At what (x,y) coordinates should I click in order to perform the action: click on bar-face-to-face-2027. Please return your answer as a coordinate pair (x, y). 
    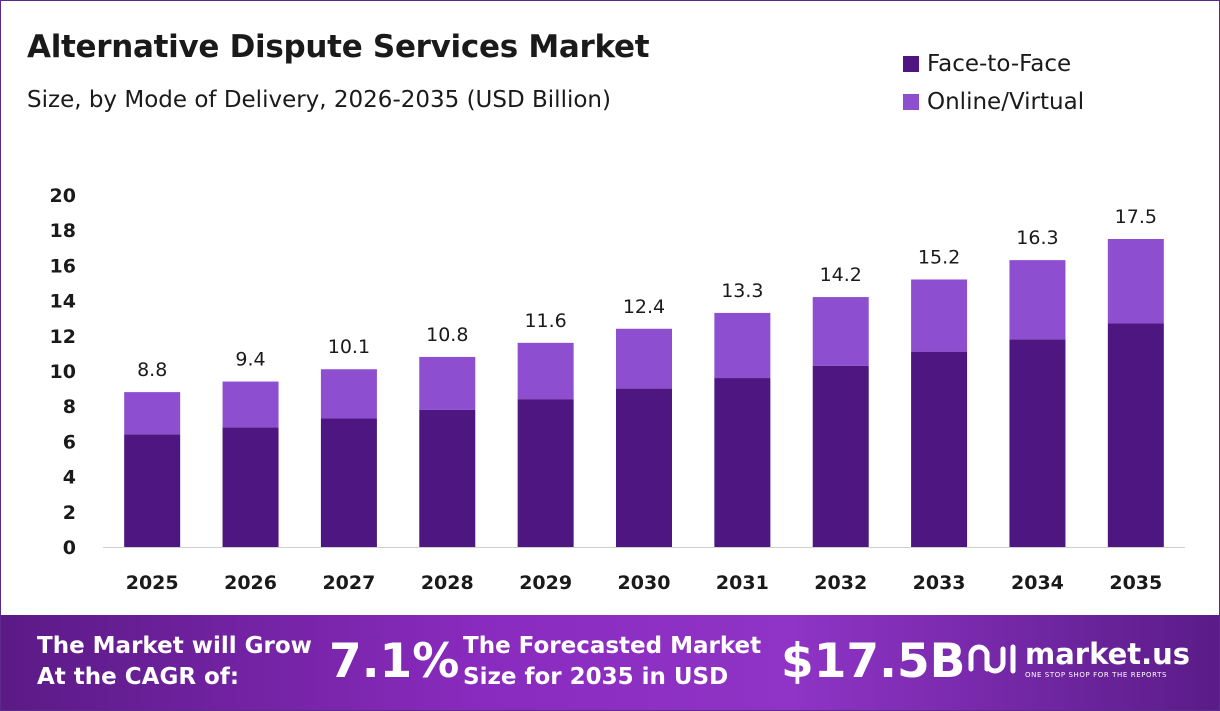
    Looking at the image, I should click on (348, 482).